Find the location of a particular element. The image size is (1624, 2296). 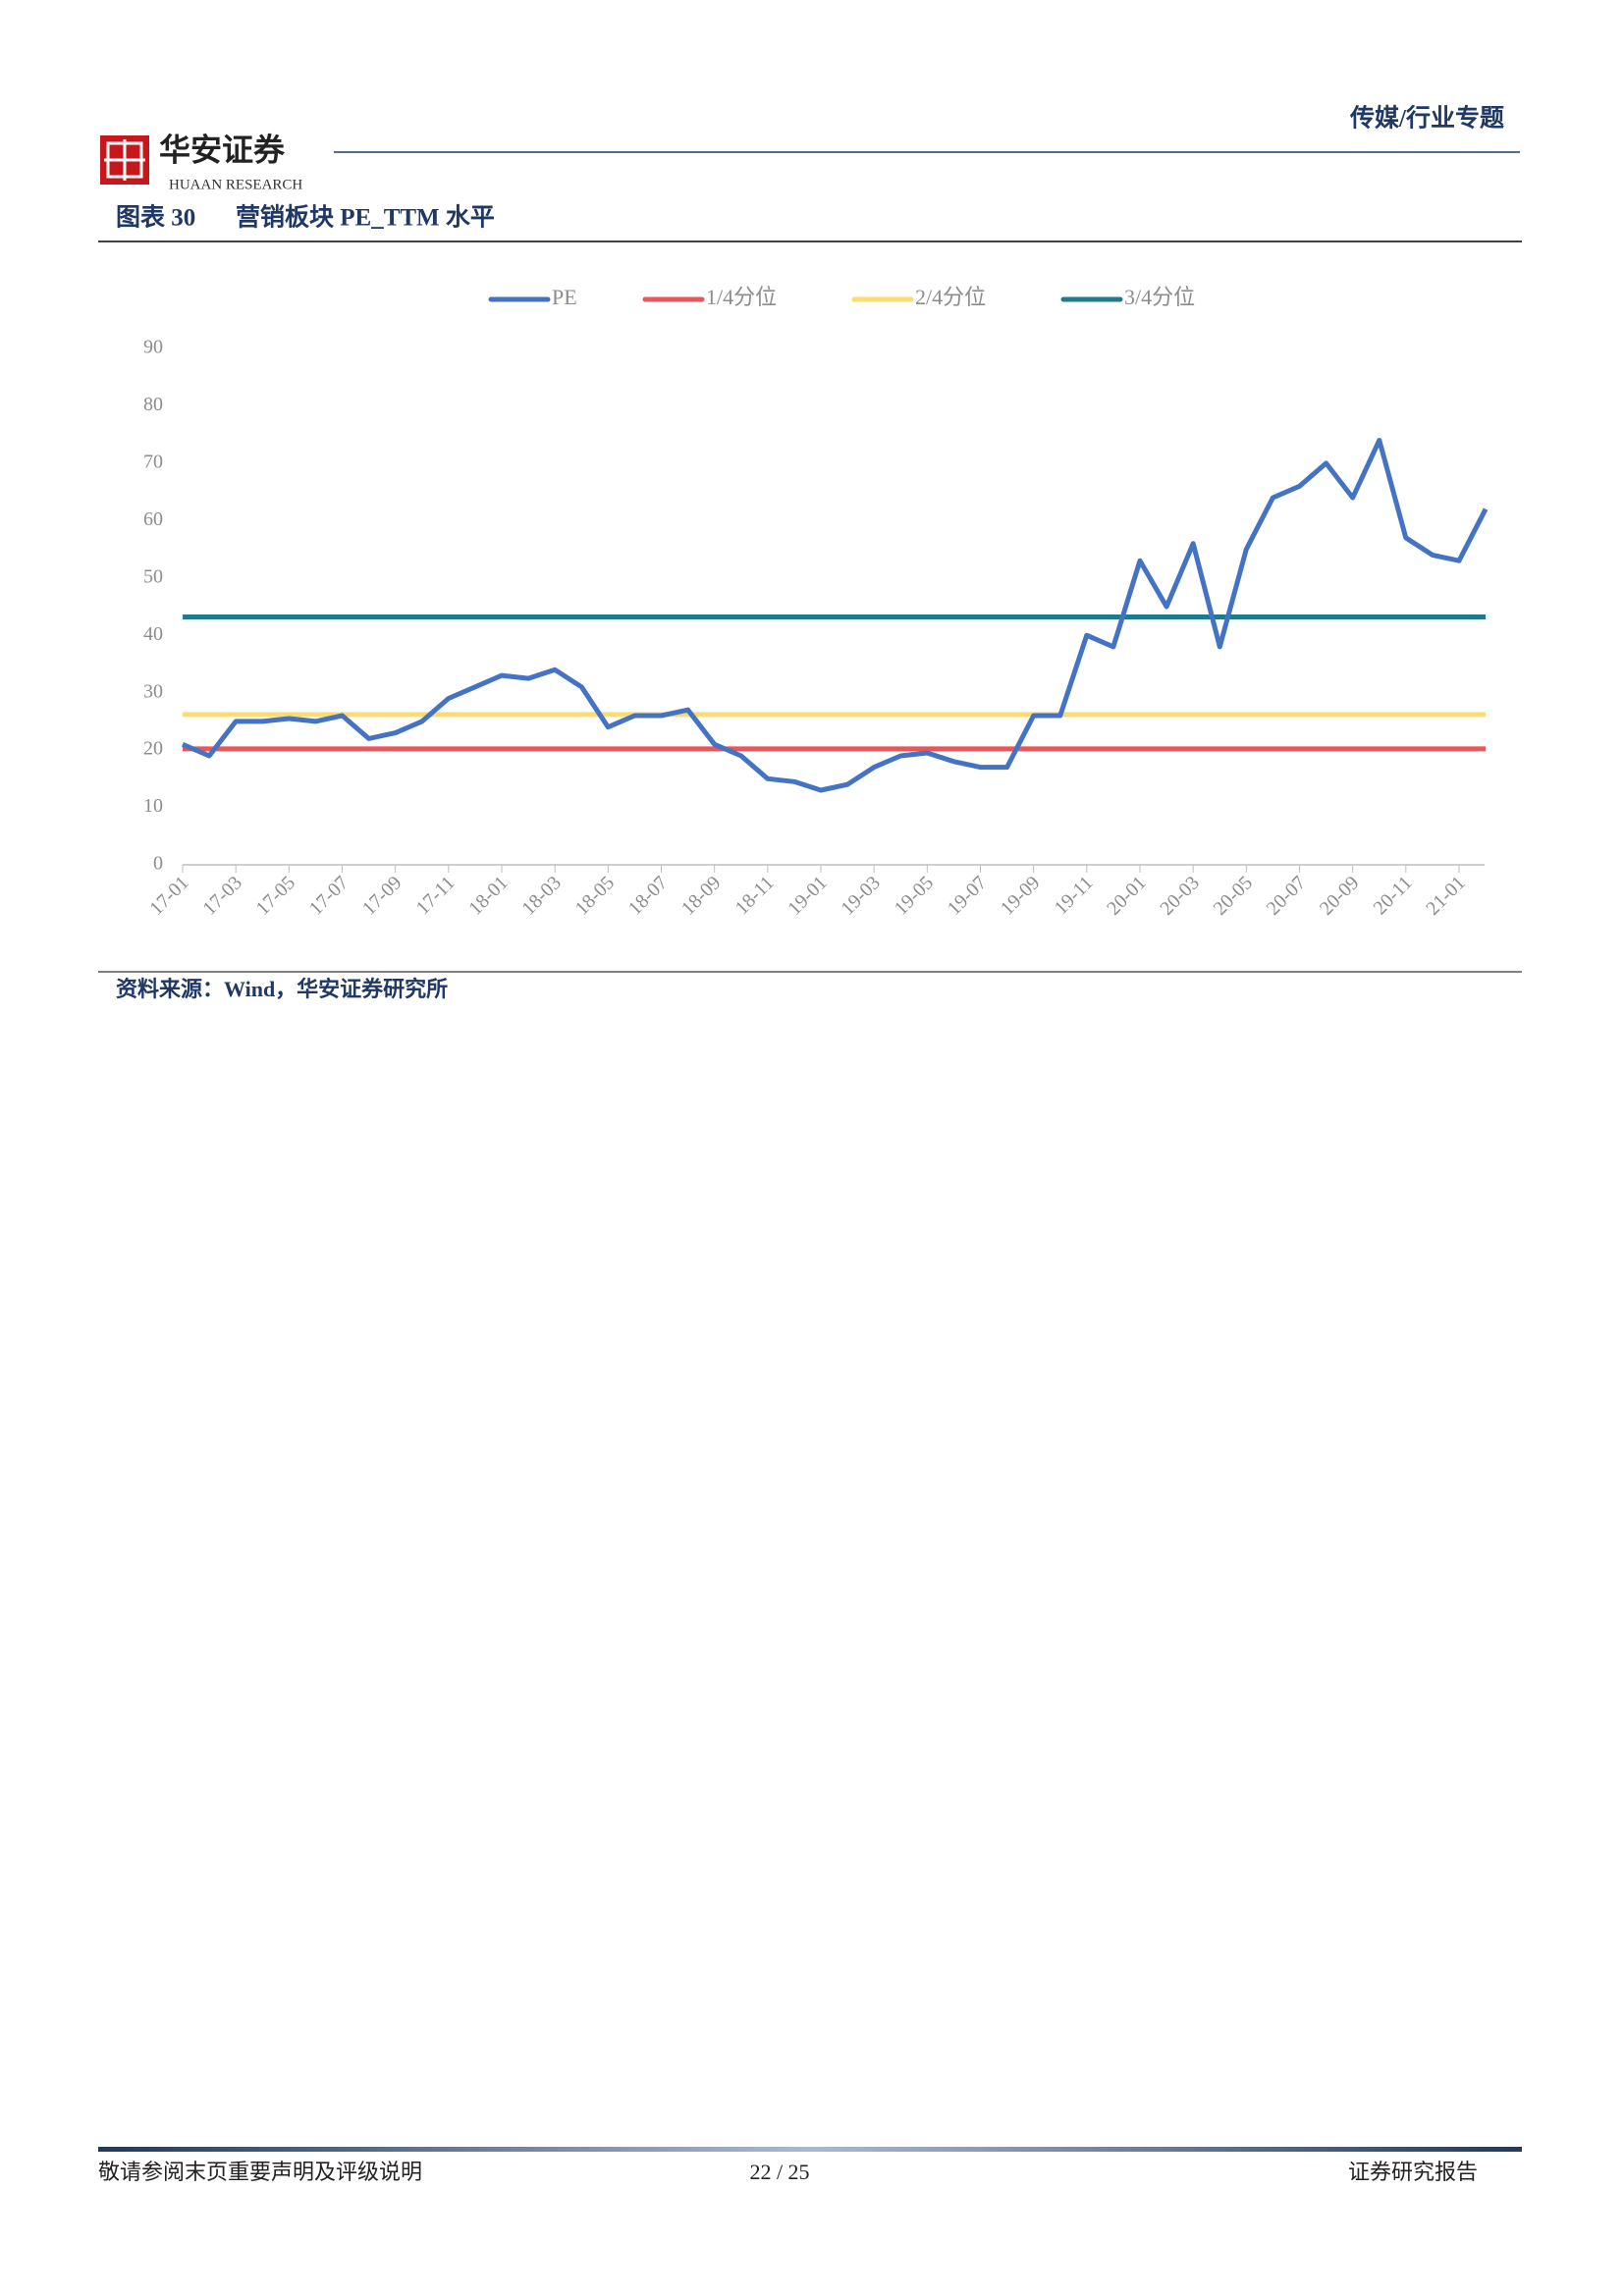

x-tick-label: 20-03 is located at coordinates (1180, 896).